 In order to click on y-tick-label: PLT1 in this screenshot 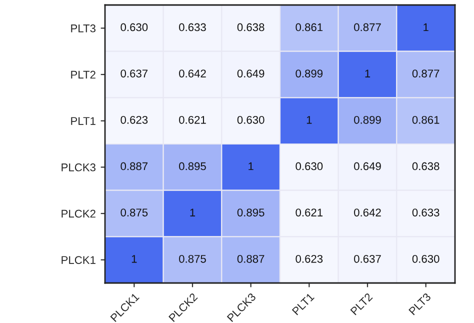, I will do `click(83, 121)`.